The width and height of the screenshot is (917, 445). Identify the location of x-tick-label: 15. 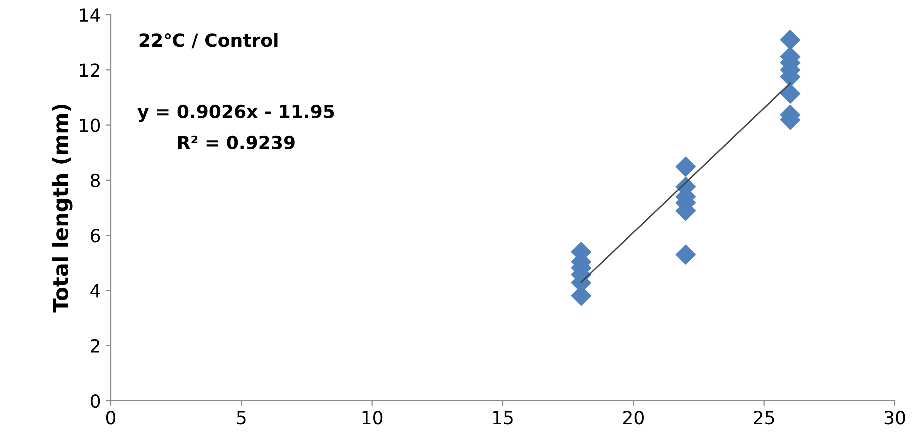
(503, 418).